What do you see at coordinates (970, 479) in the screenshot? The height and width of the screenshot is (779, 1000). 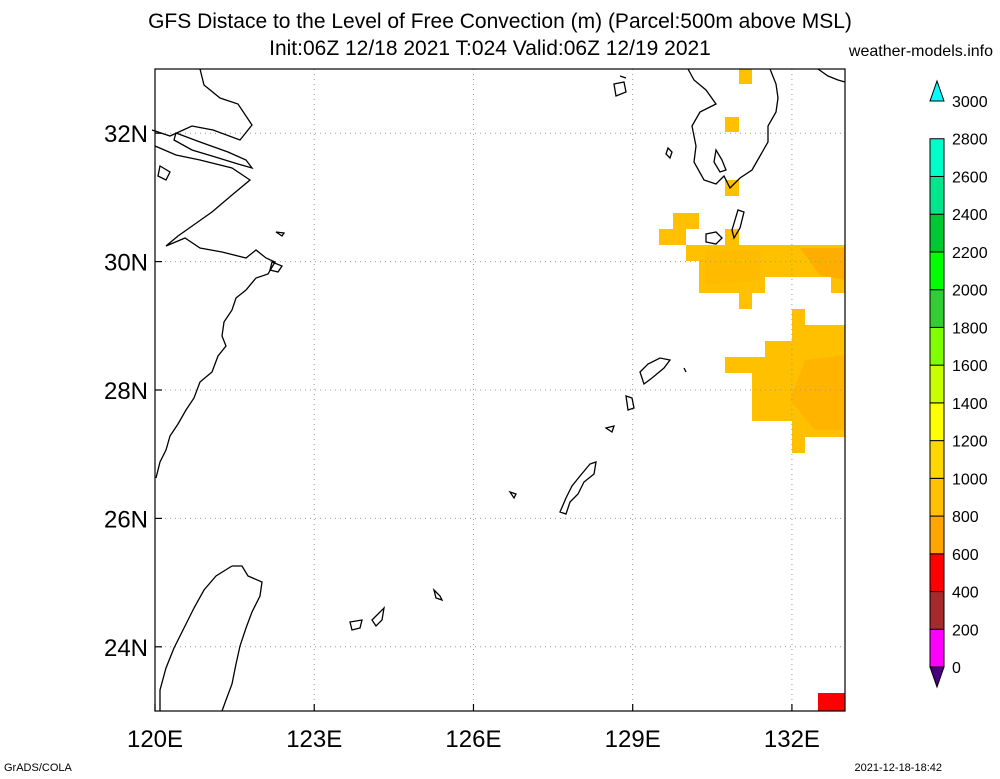 I see `colorbar-label: 1000` at bounding box center [970, 479].